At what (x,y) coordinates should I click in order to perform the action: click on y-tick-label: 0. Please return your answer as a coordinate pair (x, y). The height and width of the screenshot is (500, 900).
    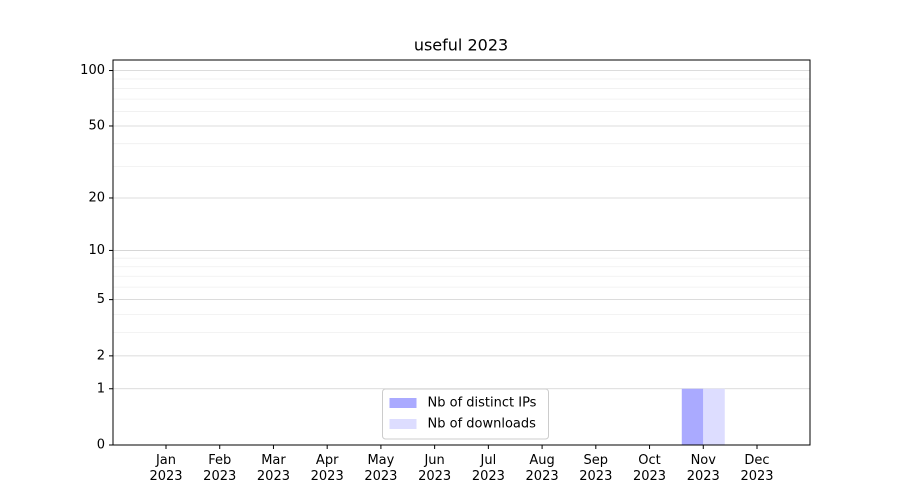
    Looking at the image, I should click on (101, 445).